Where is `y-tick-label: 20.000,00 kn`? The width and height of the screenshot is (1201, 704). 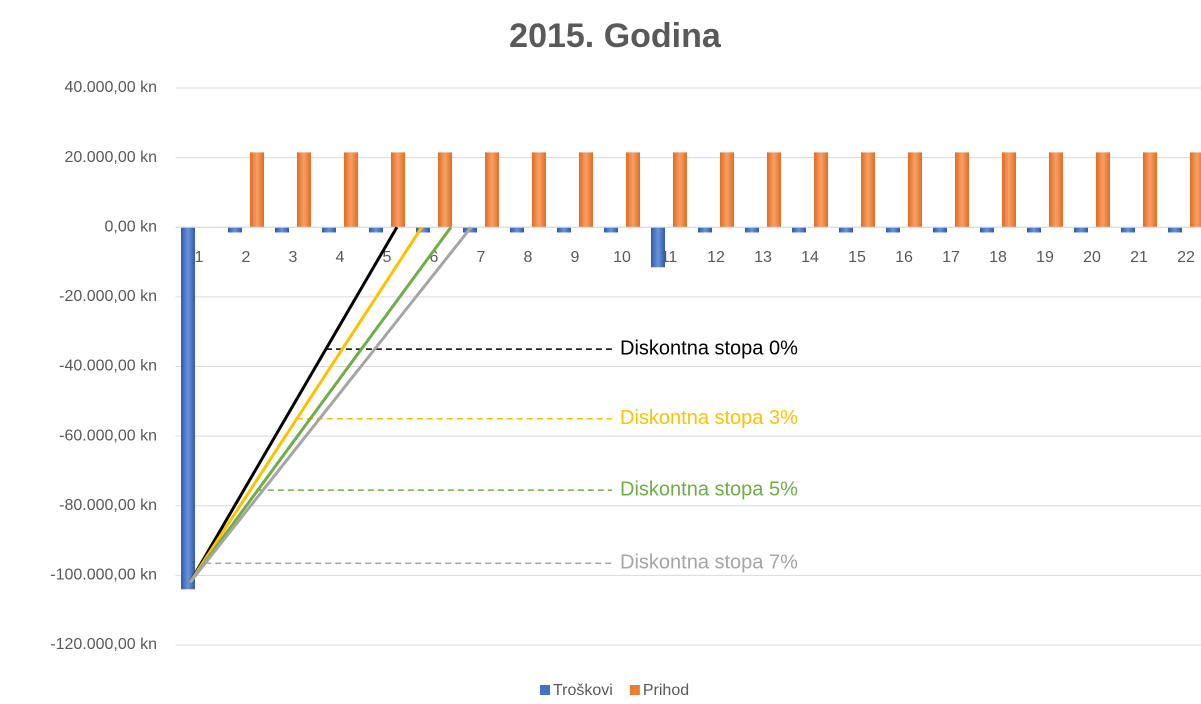 y-tick-label: 20.000,00 kn is located at coordinates (110, 157).